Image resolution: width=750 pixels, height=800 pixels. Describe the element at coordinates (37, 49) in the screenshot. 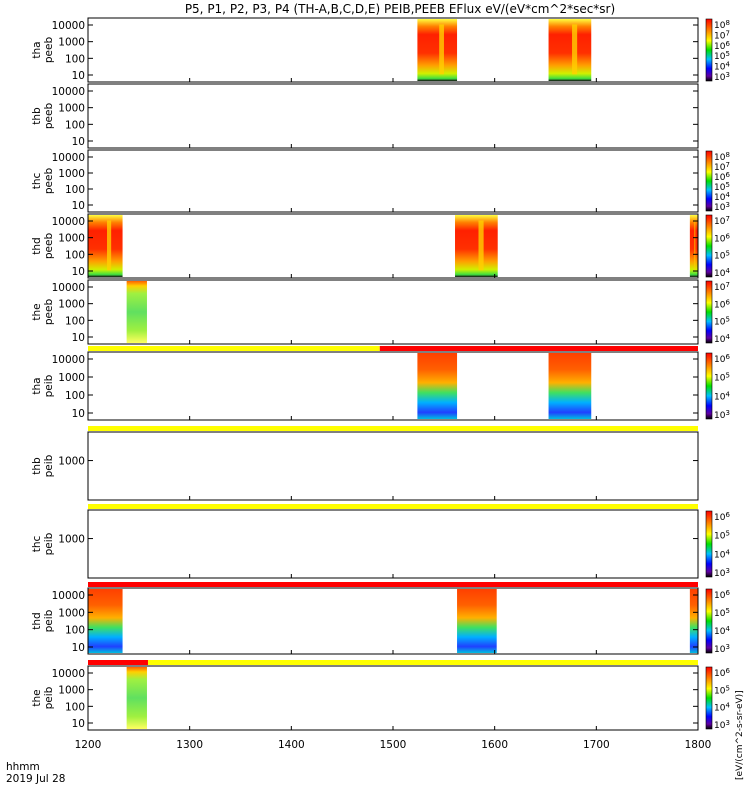

I see `panel-label-probe: tha` at that location.